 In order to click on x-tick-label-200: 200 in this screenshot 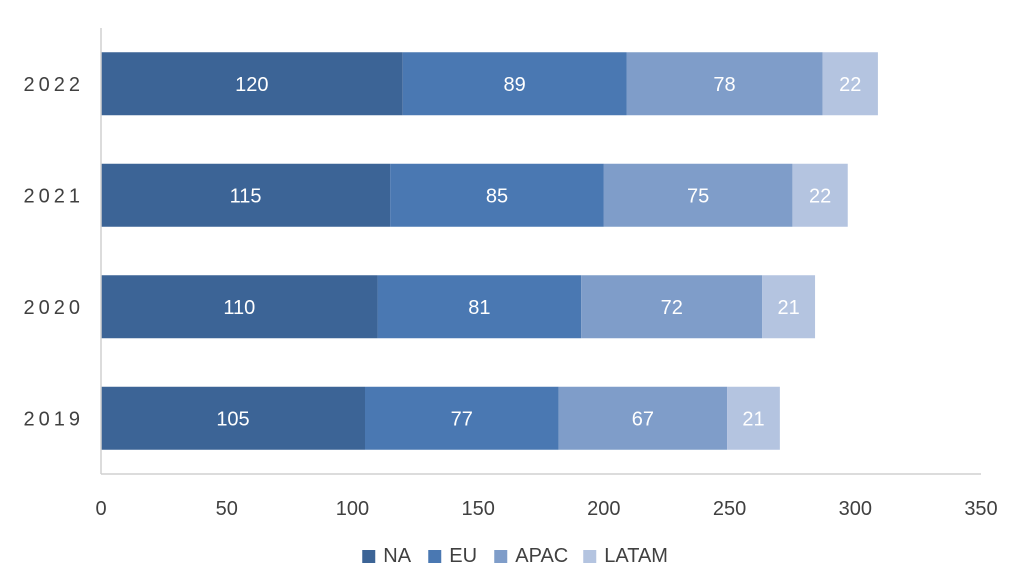, I will do `click(603, 509)`.